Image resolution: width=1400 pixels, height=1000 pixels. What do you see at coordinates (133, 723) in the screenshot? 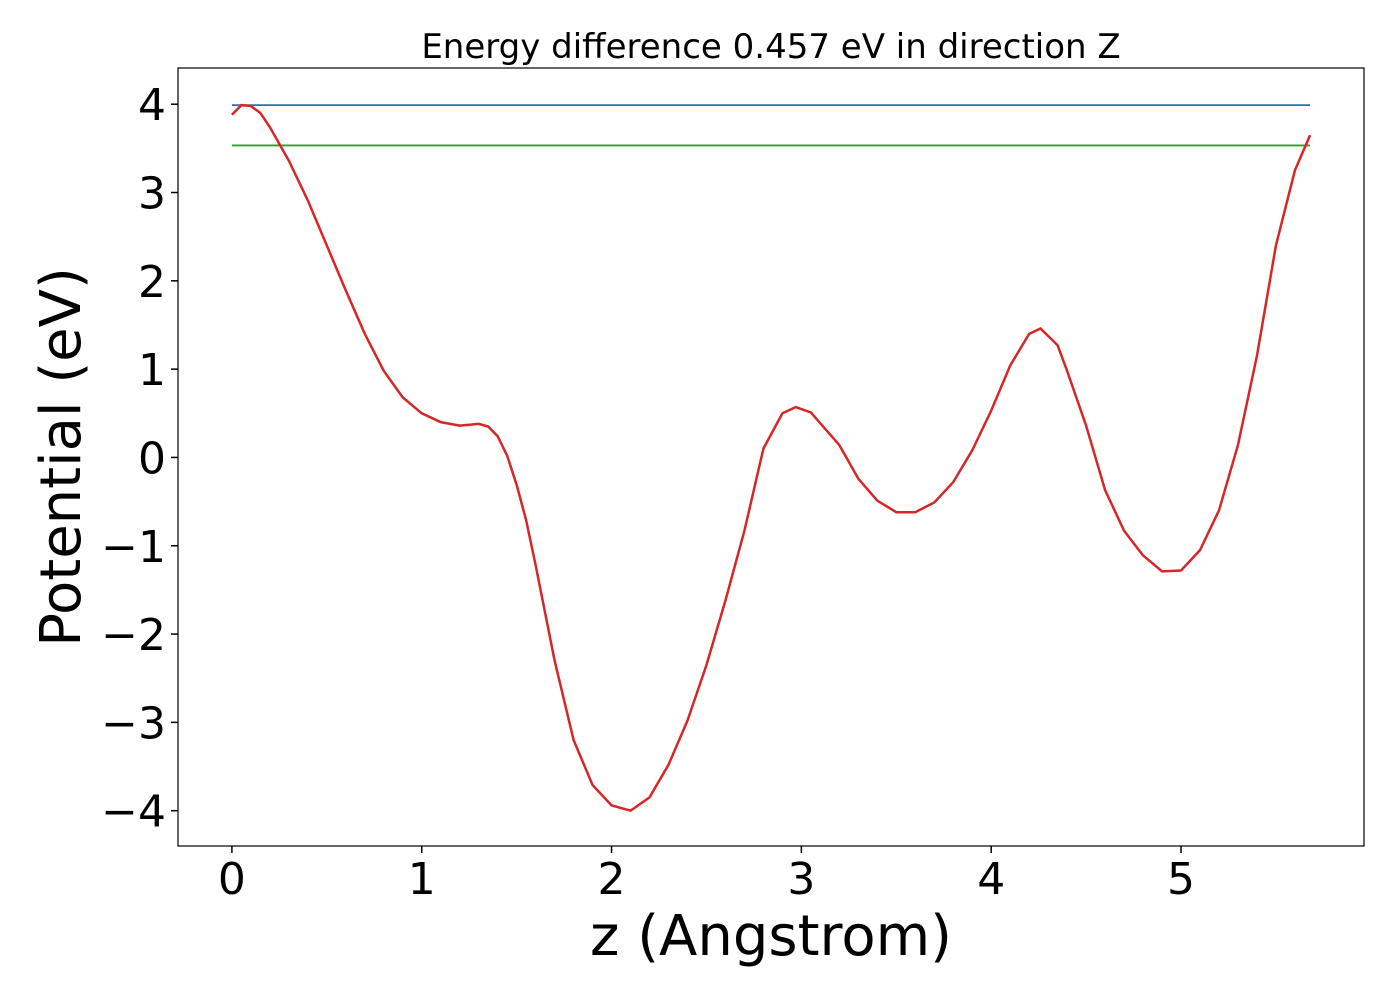
I see `y-tick-label: −3` at bounding box center [133, 723].